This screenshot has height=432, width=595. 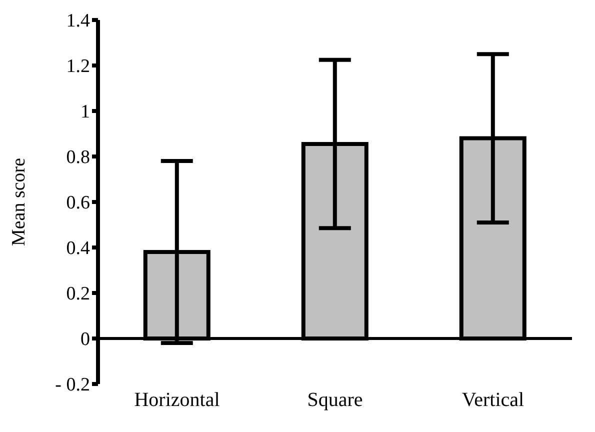 What do you see at coordinates (78, 294) in the screenshot?
I see `y-tick-label: 0.2` at bounding box center [78, 294].